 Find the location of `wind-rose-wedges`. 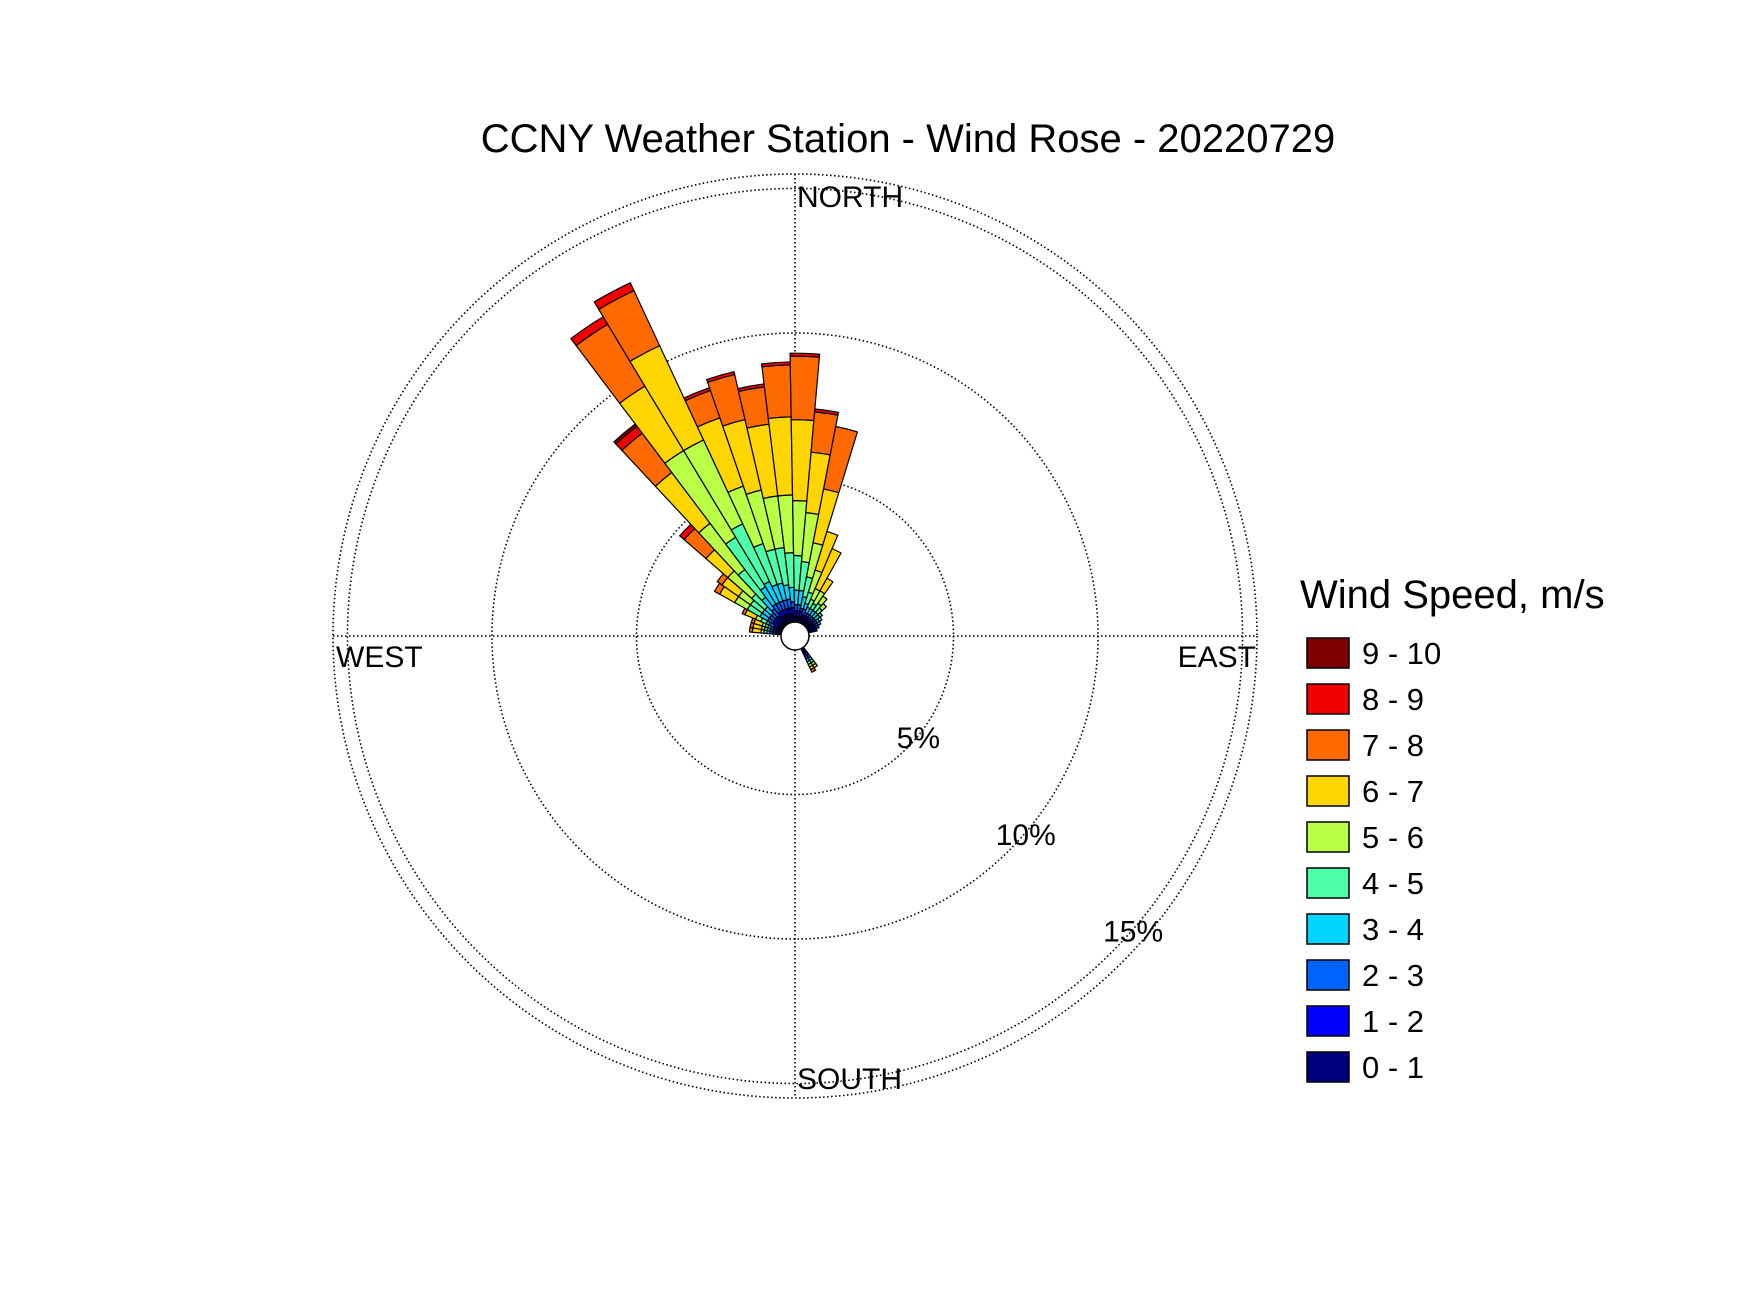

wind-rose-wedges is located at coordinates (714, 477).